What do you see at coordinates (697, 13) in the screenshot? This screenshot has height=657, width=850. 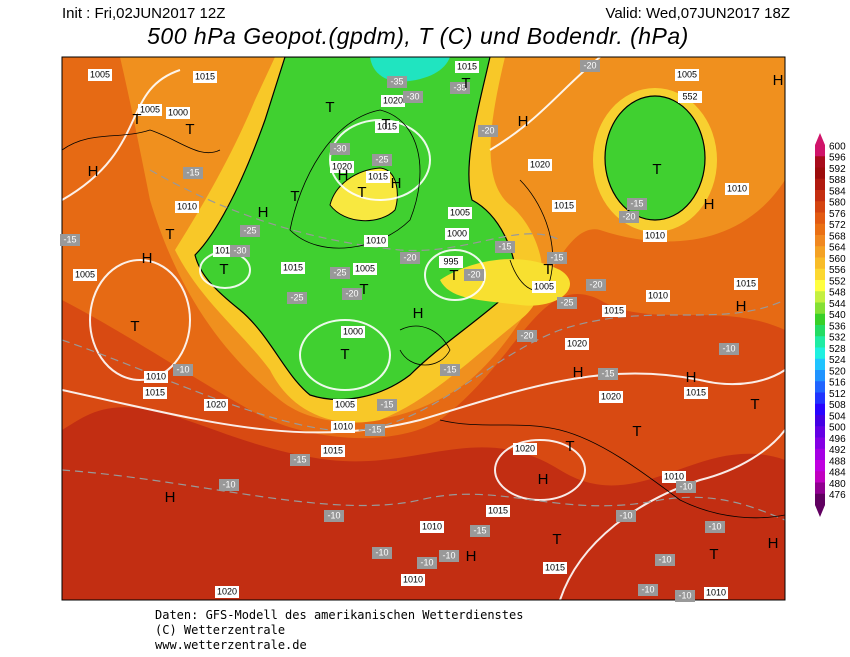 I see `valid-time: Valid: Wed,07JUN2017 18Z` at bounding box center [697, 13].